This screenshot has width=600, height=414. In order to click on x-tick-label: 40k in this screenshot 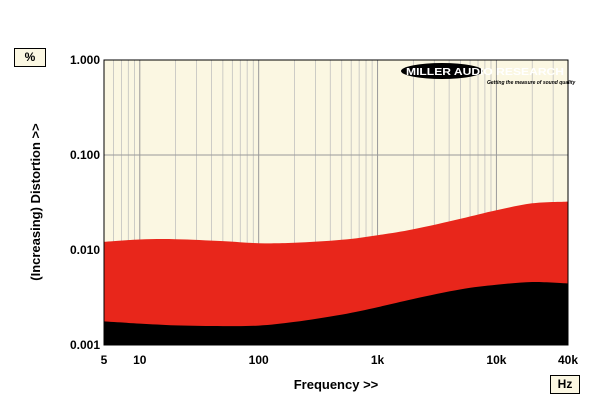, I will do `click(568, 360)`.